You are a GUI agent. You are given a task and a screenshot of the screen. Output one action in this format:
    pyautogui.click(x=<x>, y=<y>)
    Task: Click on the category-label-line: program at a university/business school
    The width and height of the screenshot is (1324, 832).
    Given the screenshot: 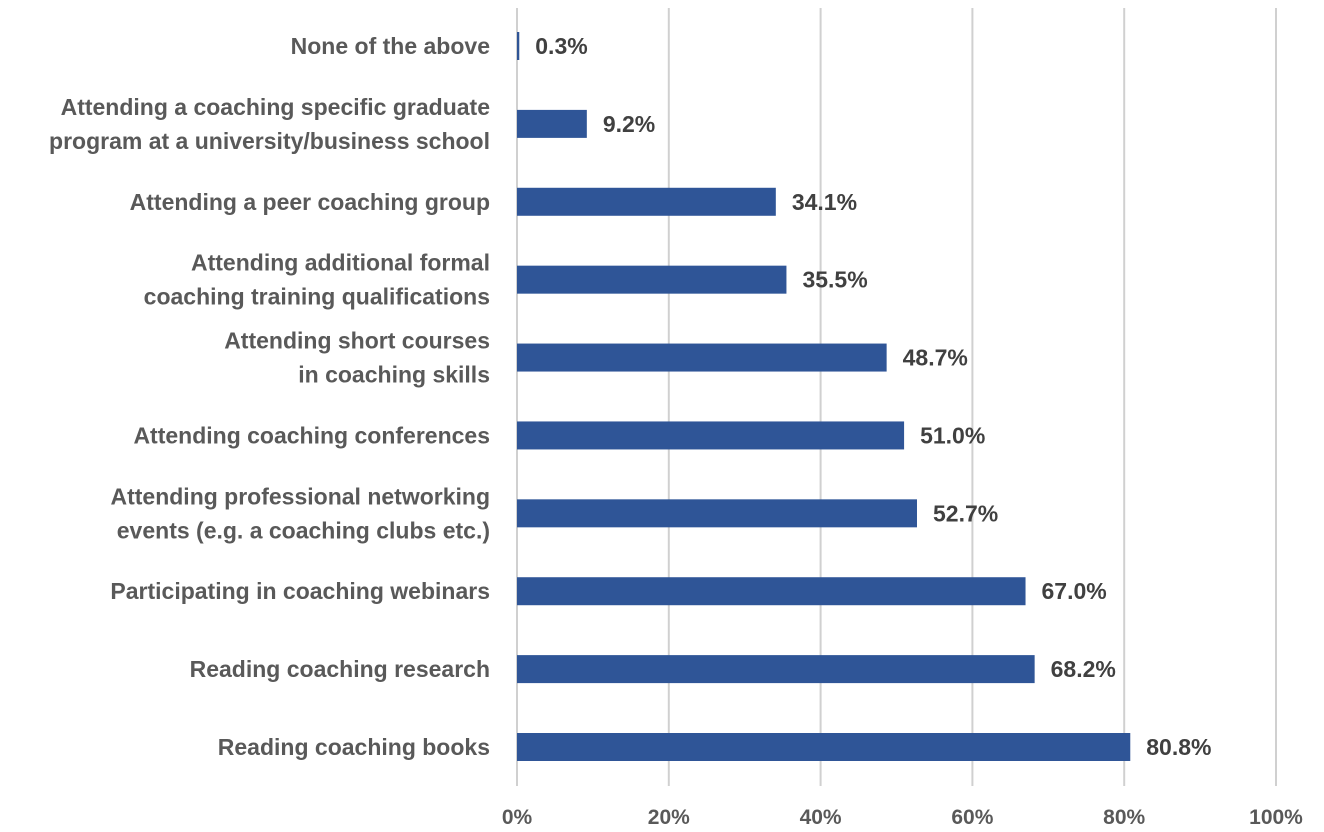 What is the action you would take?
    pyautogui.click(x=269, y=141)
    